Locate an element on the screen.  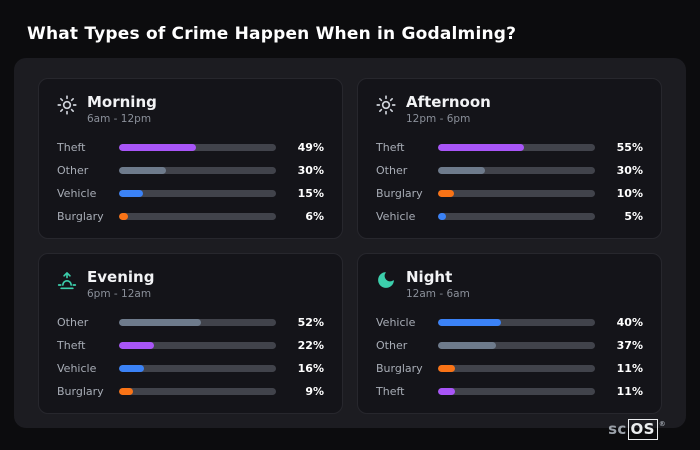
crime-percent: 55% is located at coordinates (629, 147).